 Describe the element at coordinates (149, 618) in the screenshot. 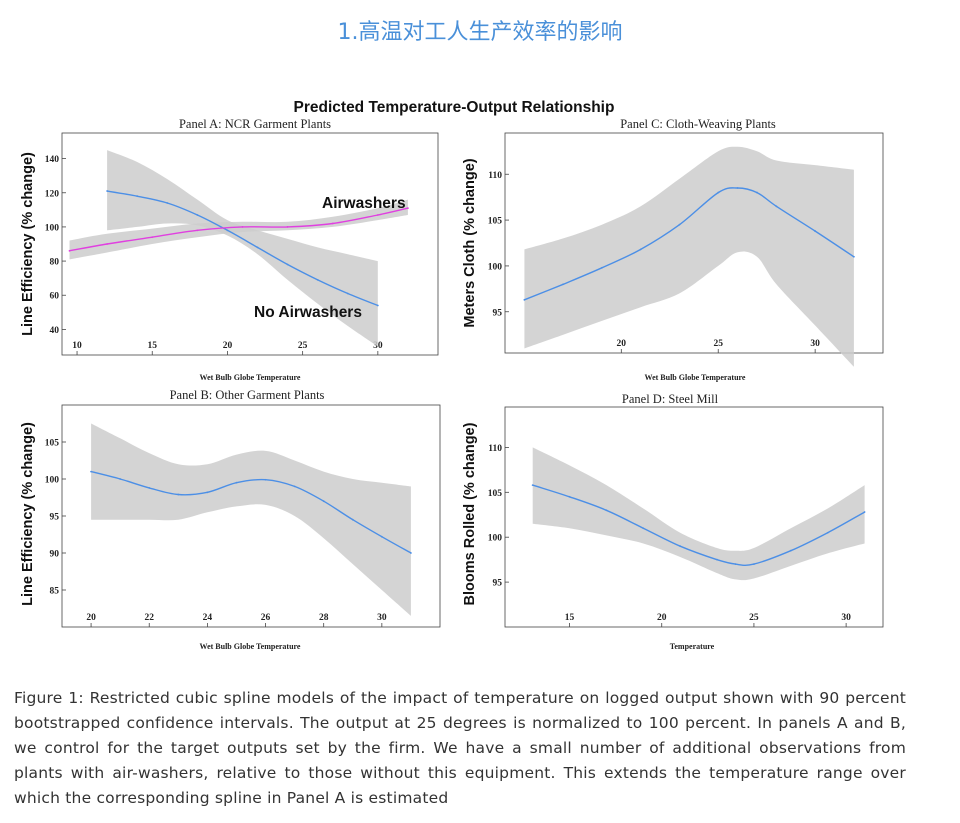

I see `panel-b-xtick-label: 22` at that location.